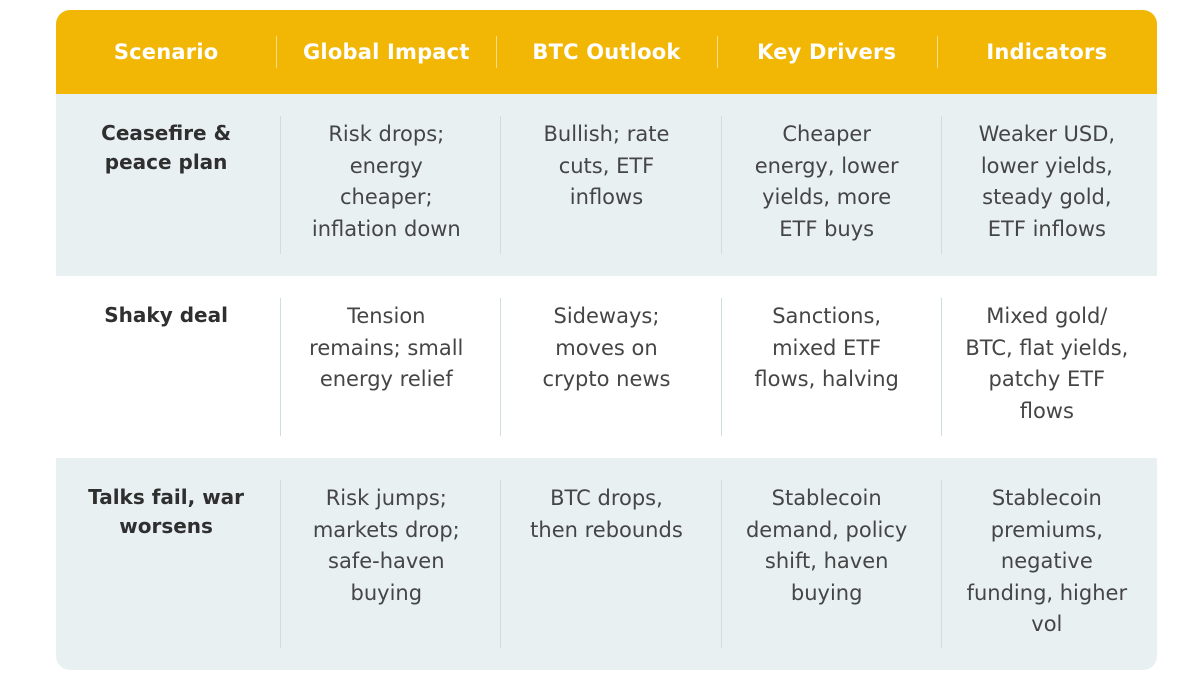  What do you see at coordinates (386, 367) in the screenshot?
I see `global-impact-cell: Tension remains; small energy relief` at bounding box center [386, 367].